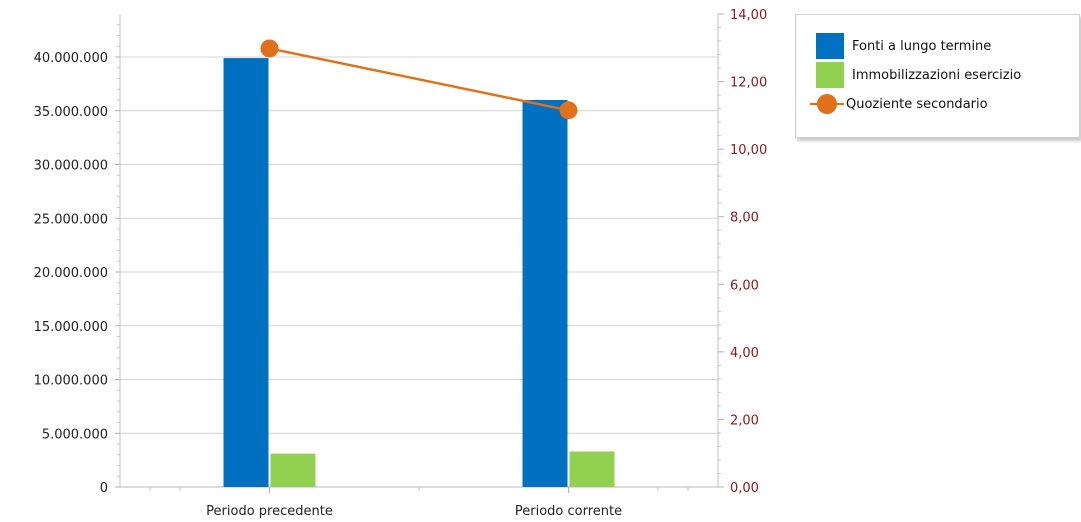 Image resolution: width=1081 pixels, height=522 pixels. I want to click on y-right-tick-label-4: 8,00, so click(744, 218).